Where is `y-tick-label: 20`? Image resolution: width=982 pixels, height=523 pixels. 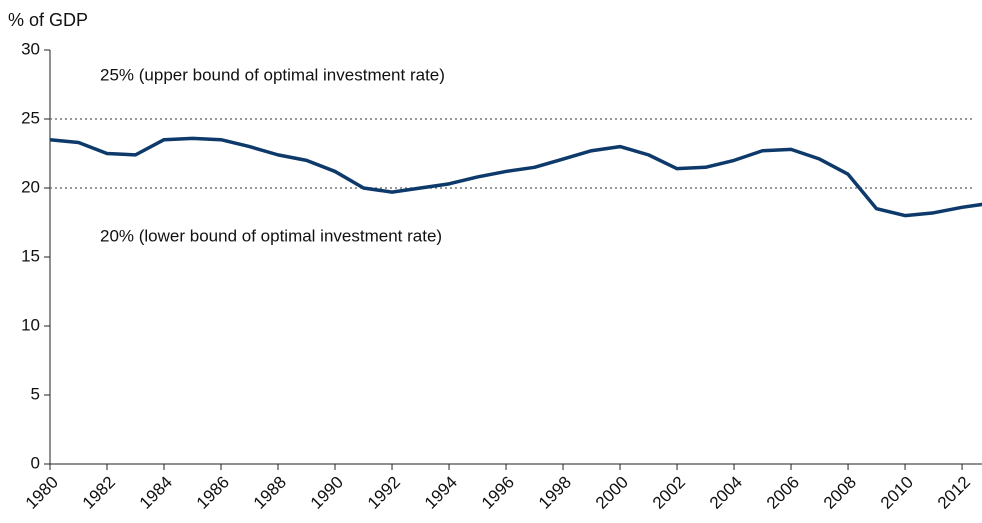
y-tick-label: 20 is located at coordinates (30, 186).